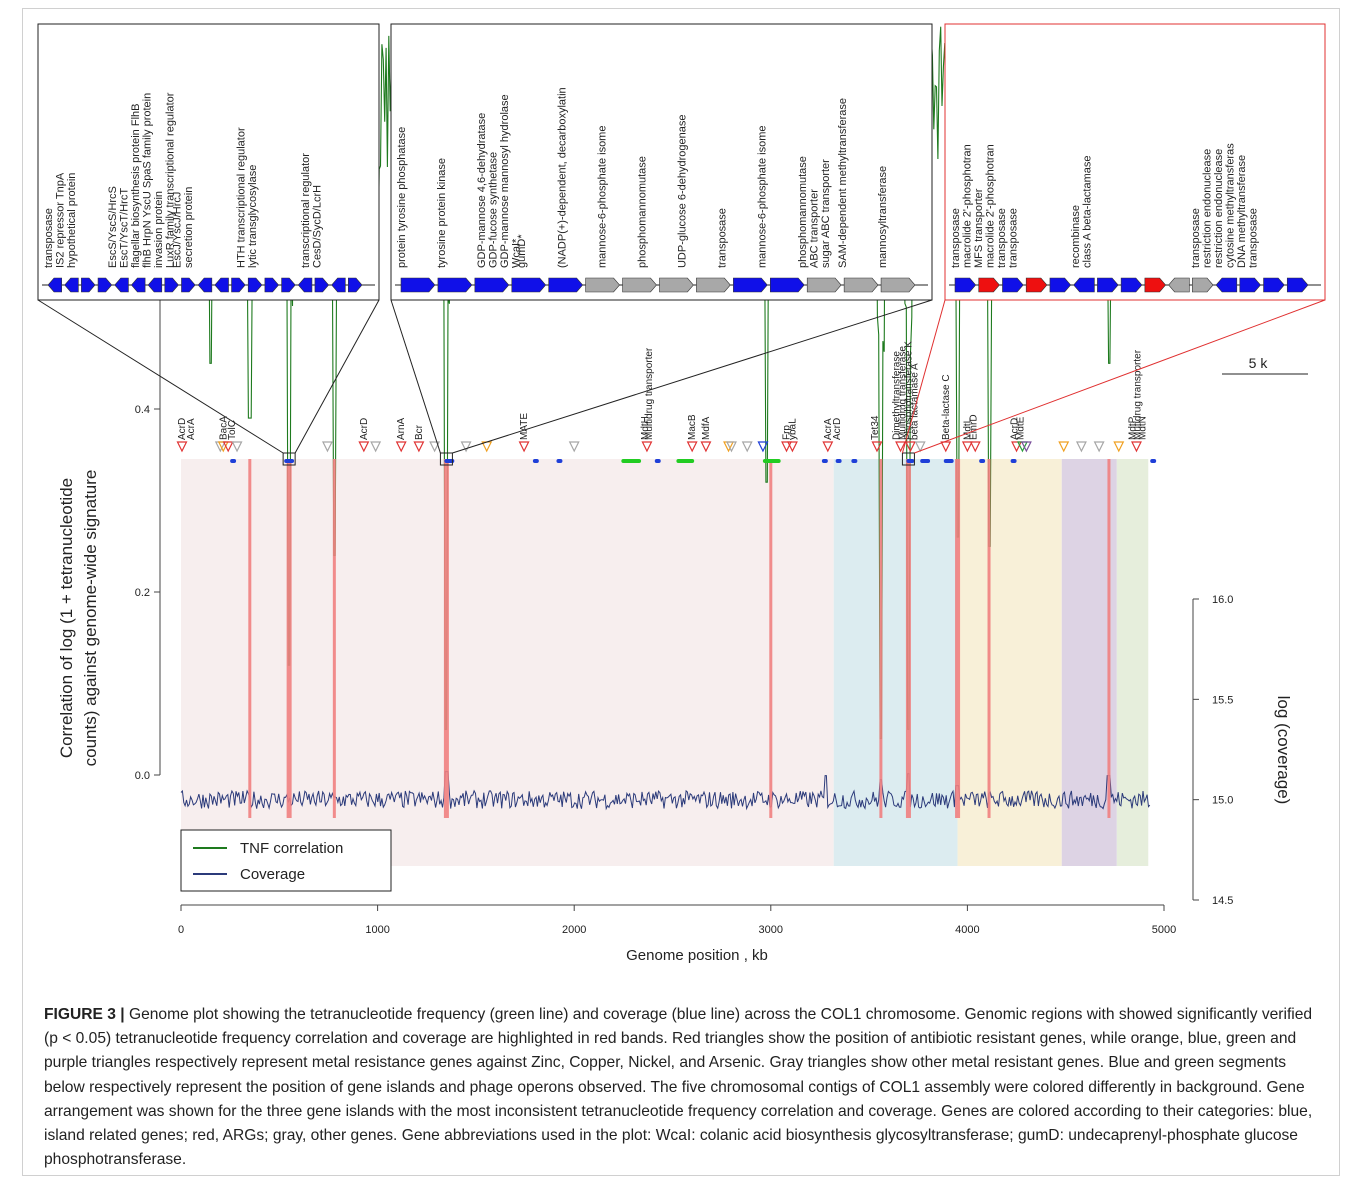 The height and width of the screenshot is (1184, 1362). Describe the element at coordinates (286, 860) in the screenshot. I see `legend-box` at that location.